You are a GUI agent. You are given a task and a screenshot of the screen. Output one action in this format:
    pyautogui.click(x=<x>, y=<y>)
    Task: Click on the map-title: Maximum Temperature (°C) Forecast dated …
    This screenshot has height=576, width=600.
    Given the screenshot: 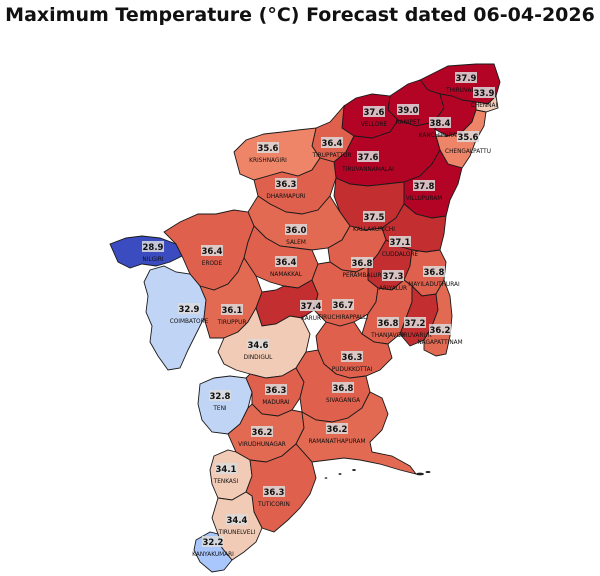 What is the action you would take?
    pyautogui.click(x=300, y=15)
    